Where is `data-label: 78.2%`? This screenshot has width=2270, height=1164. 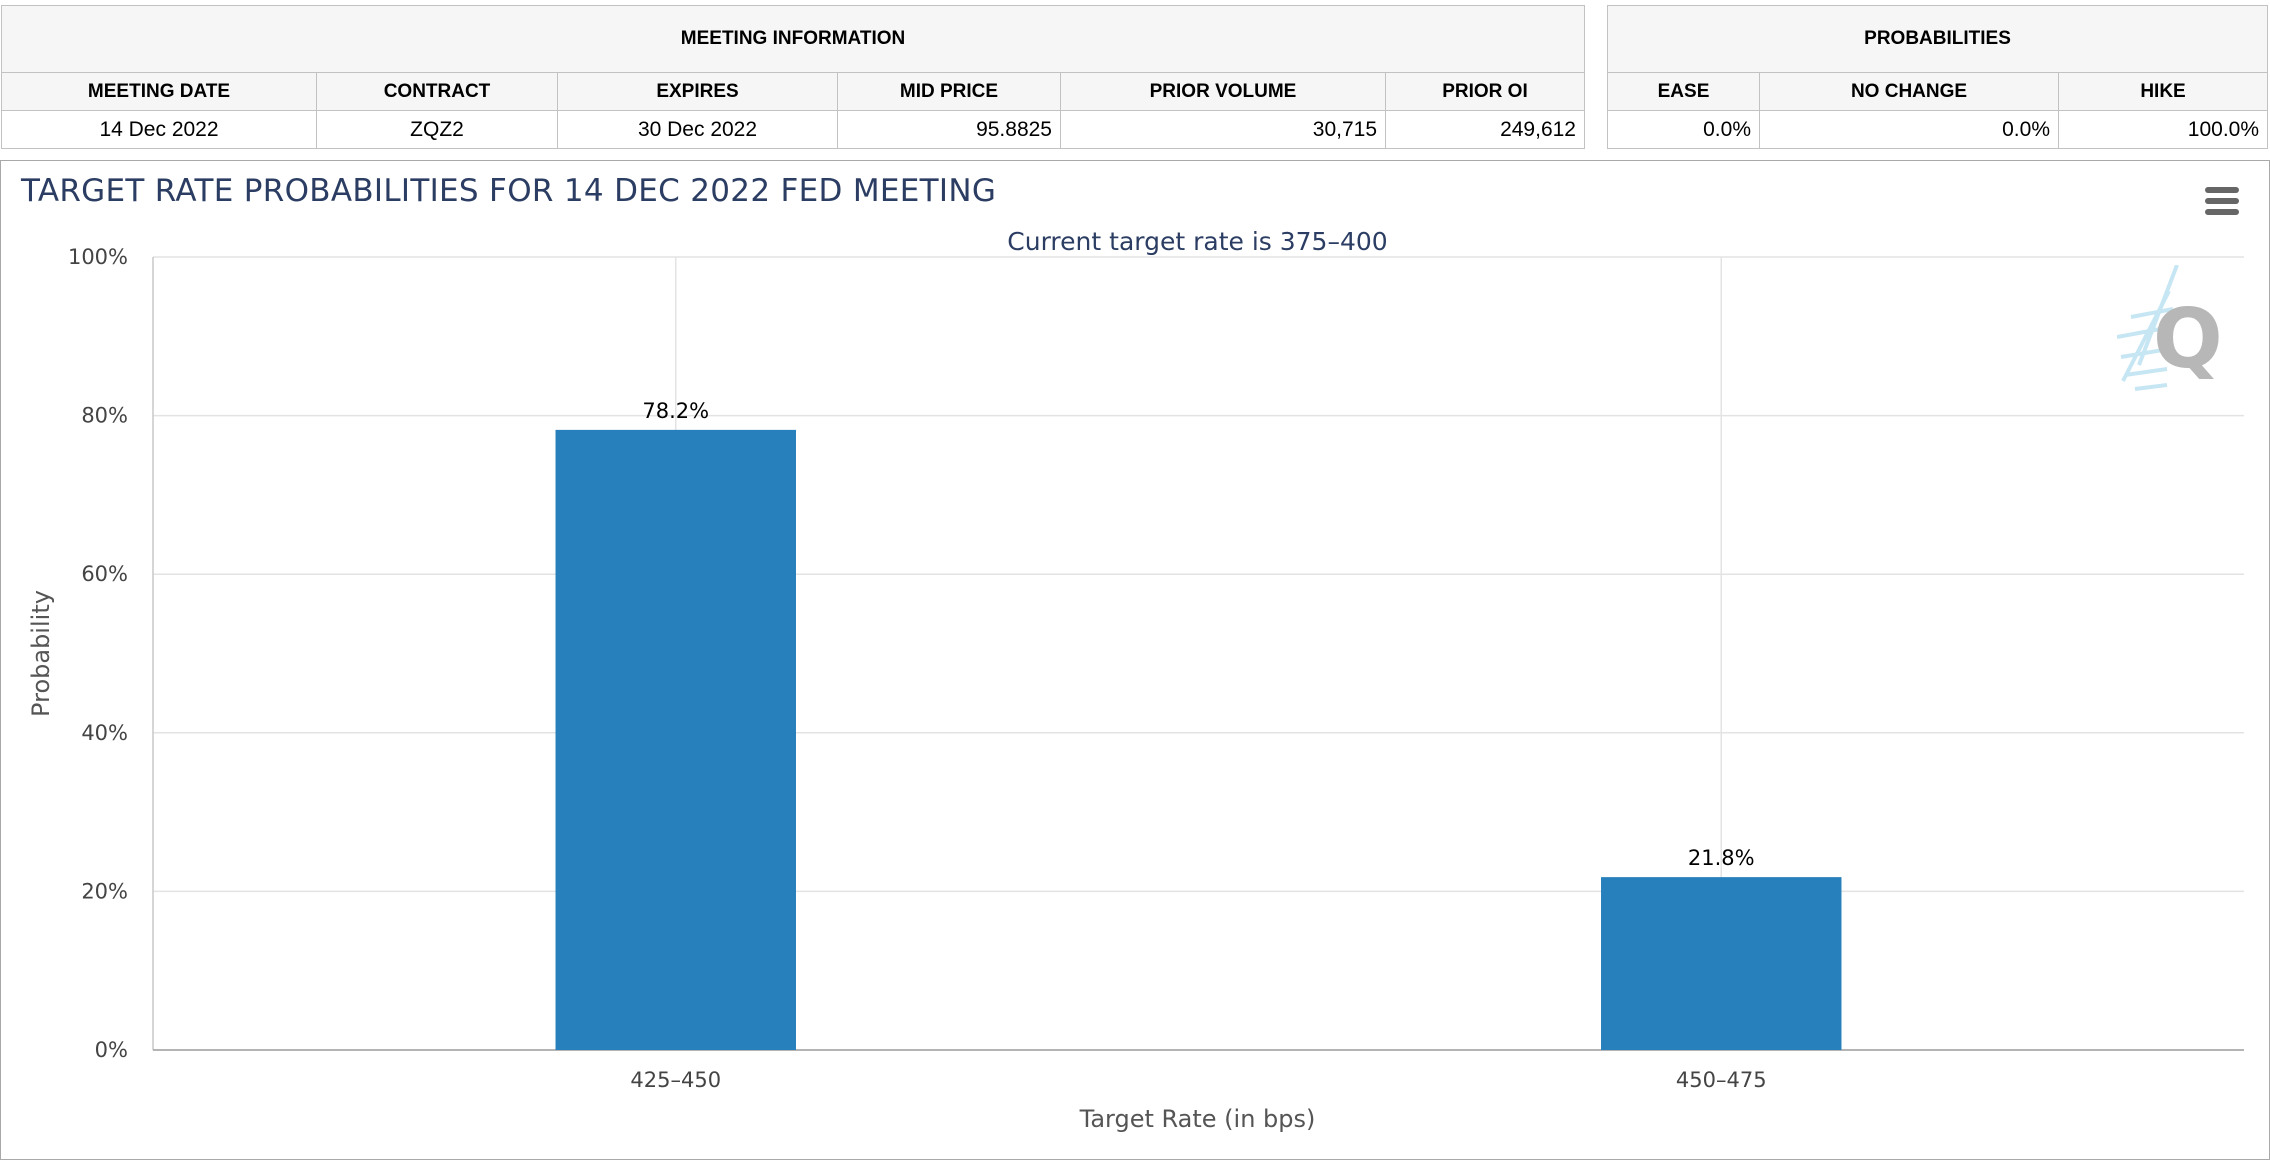
data-label: 78.2% is located at coordinates (675, 411).